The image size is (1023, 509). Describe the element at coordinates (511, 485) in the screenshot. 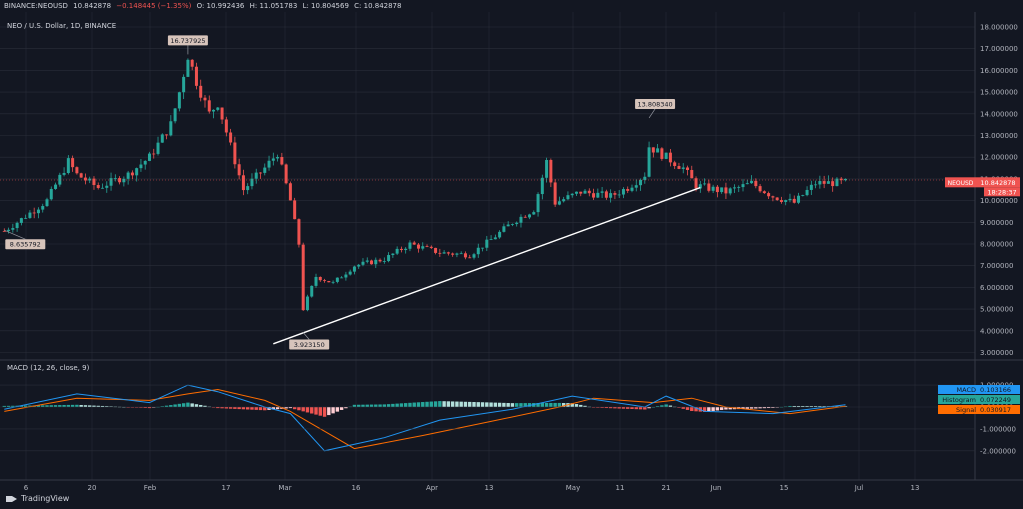

I see `time-axis: 6 20 Feb 17 Mar 16 Apr 13 May 11 21 Jun 15 Jul 13` at that location.